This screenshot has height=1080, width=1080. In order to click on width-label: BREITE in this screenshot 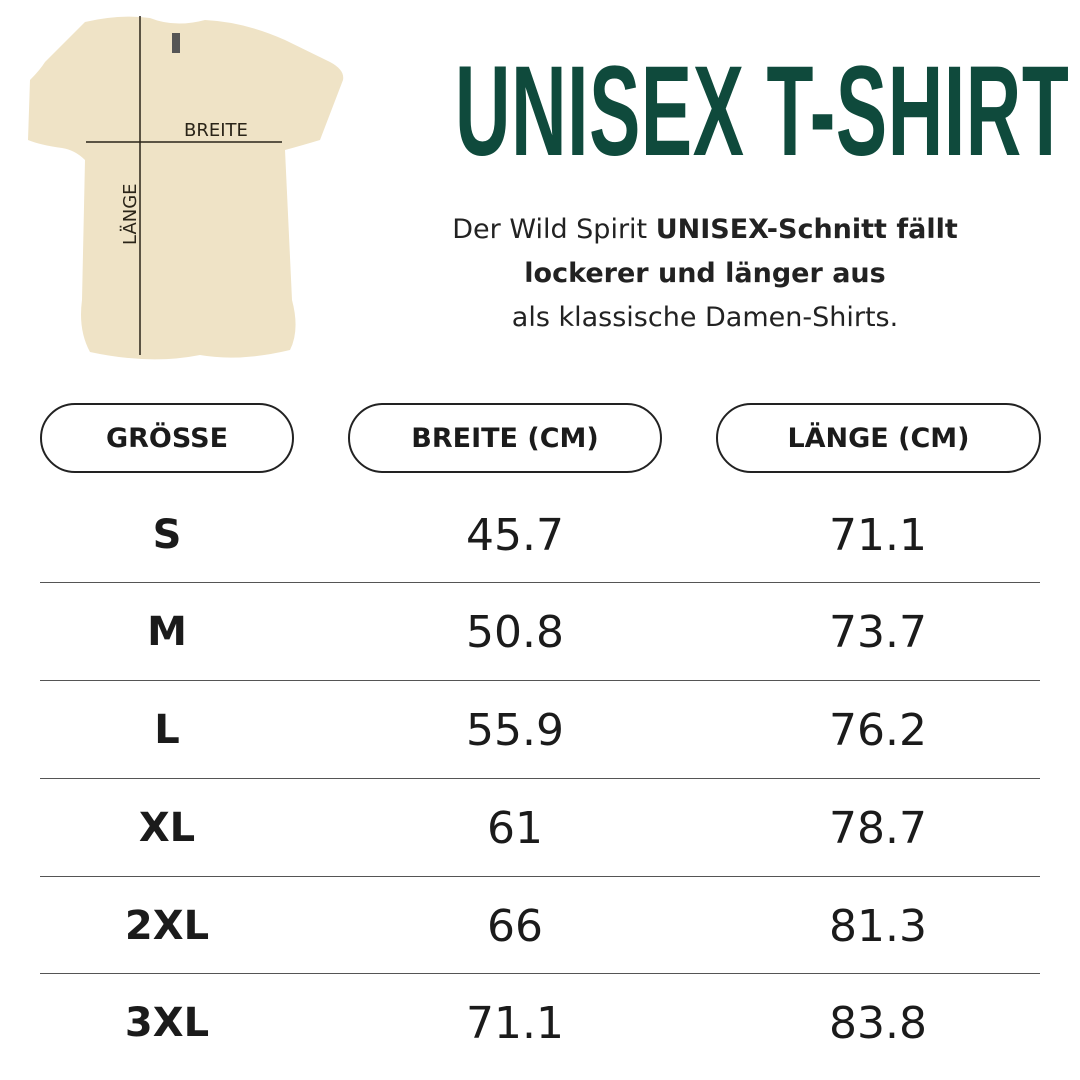, I will do `click(216, 130)`.